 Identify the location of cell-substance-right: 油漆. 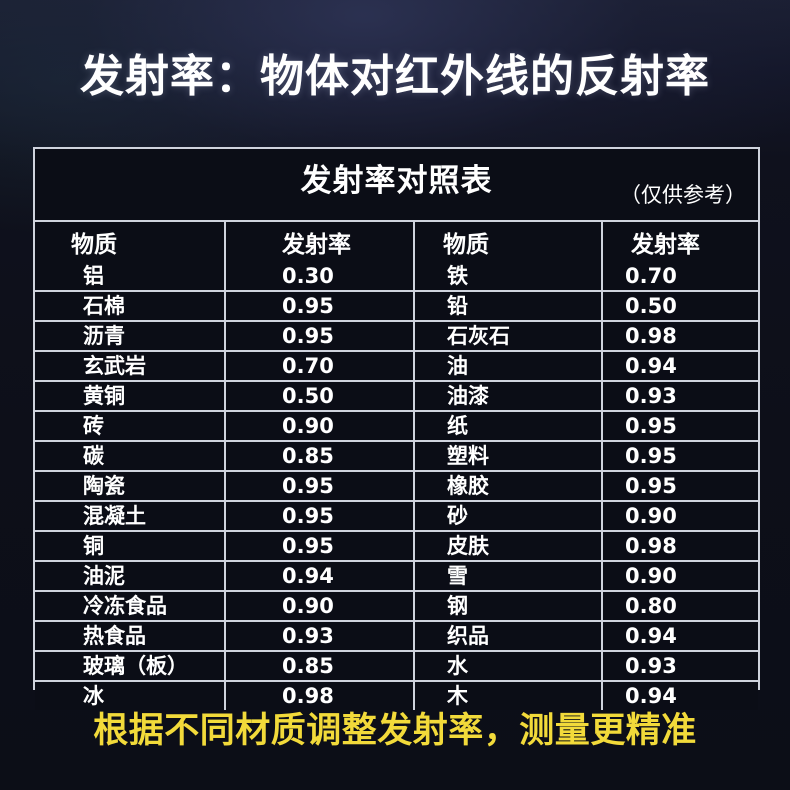
(508, 396).